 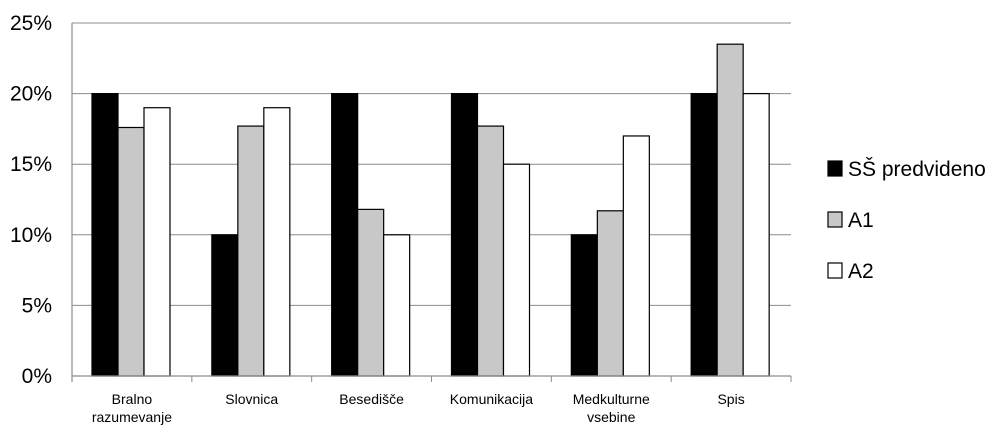 I want to click on x-tick-label: Bralno, so click(x=132, y=399).